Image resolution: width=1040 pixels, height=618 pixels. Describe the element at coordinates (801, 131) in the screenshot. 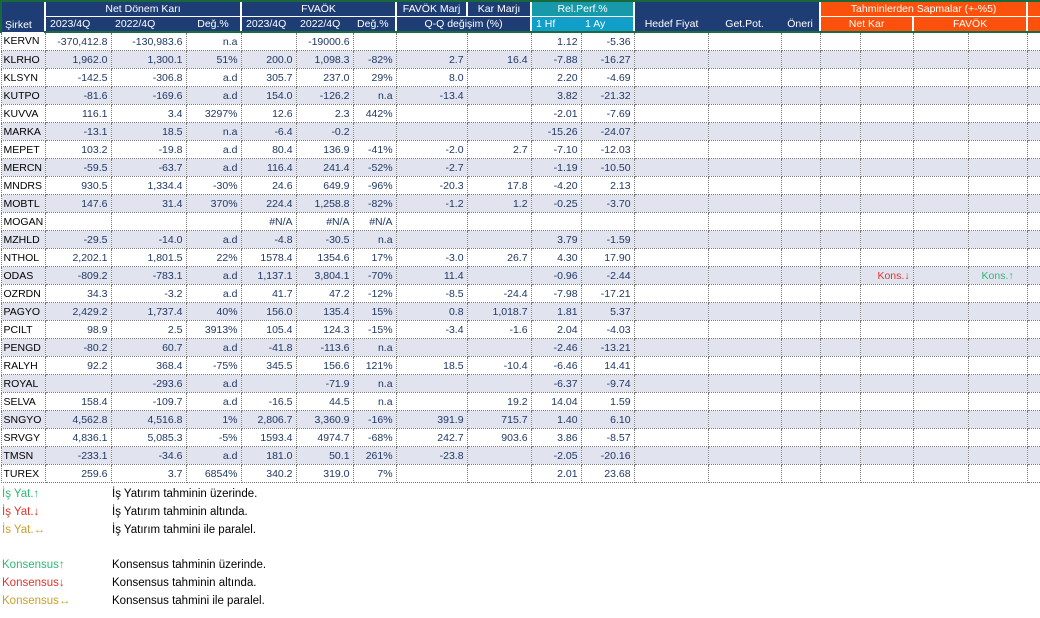

I see `cell-MARKA-oneri` at that location.